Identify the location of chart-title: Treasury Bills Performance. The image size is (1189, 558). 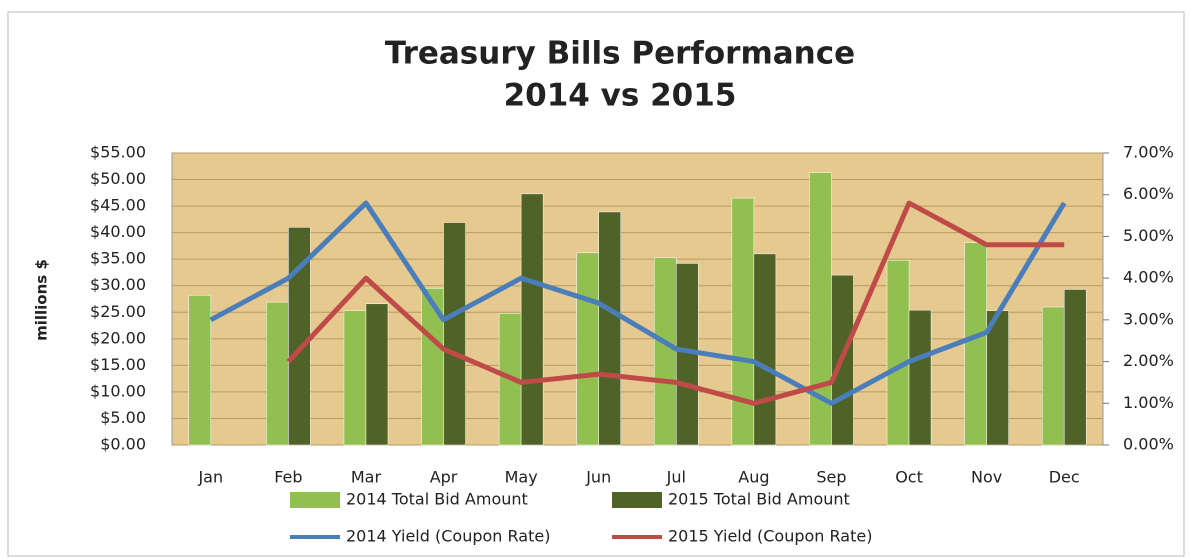
(620, 54).